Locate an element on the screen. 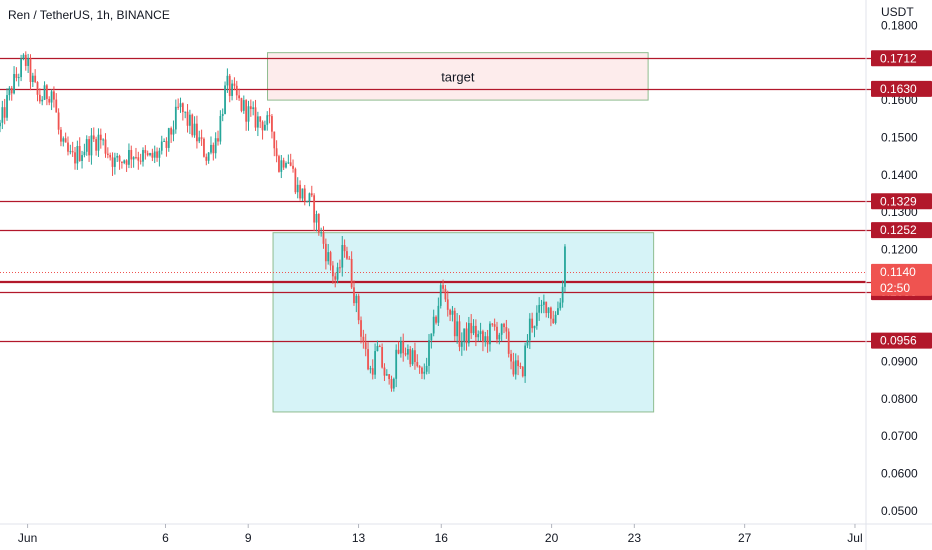 This screenshot has width=932, height=550. x-tick-label: 13 is located at coordinates (359, 538).